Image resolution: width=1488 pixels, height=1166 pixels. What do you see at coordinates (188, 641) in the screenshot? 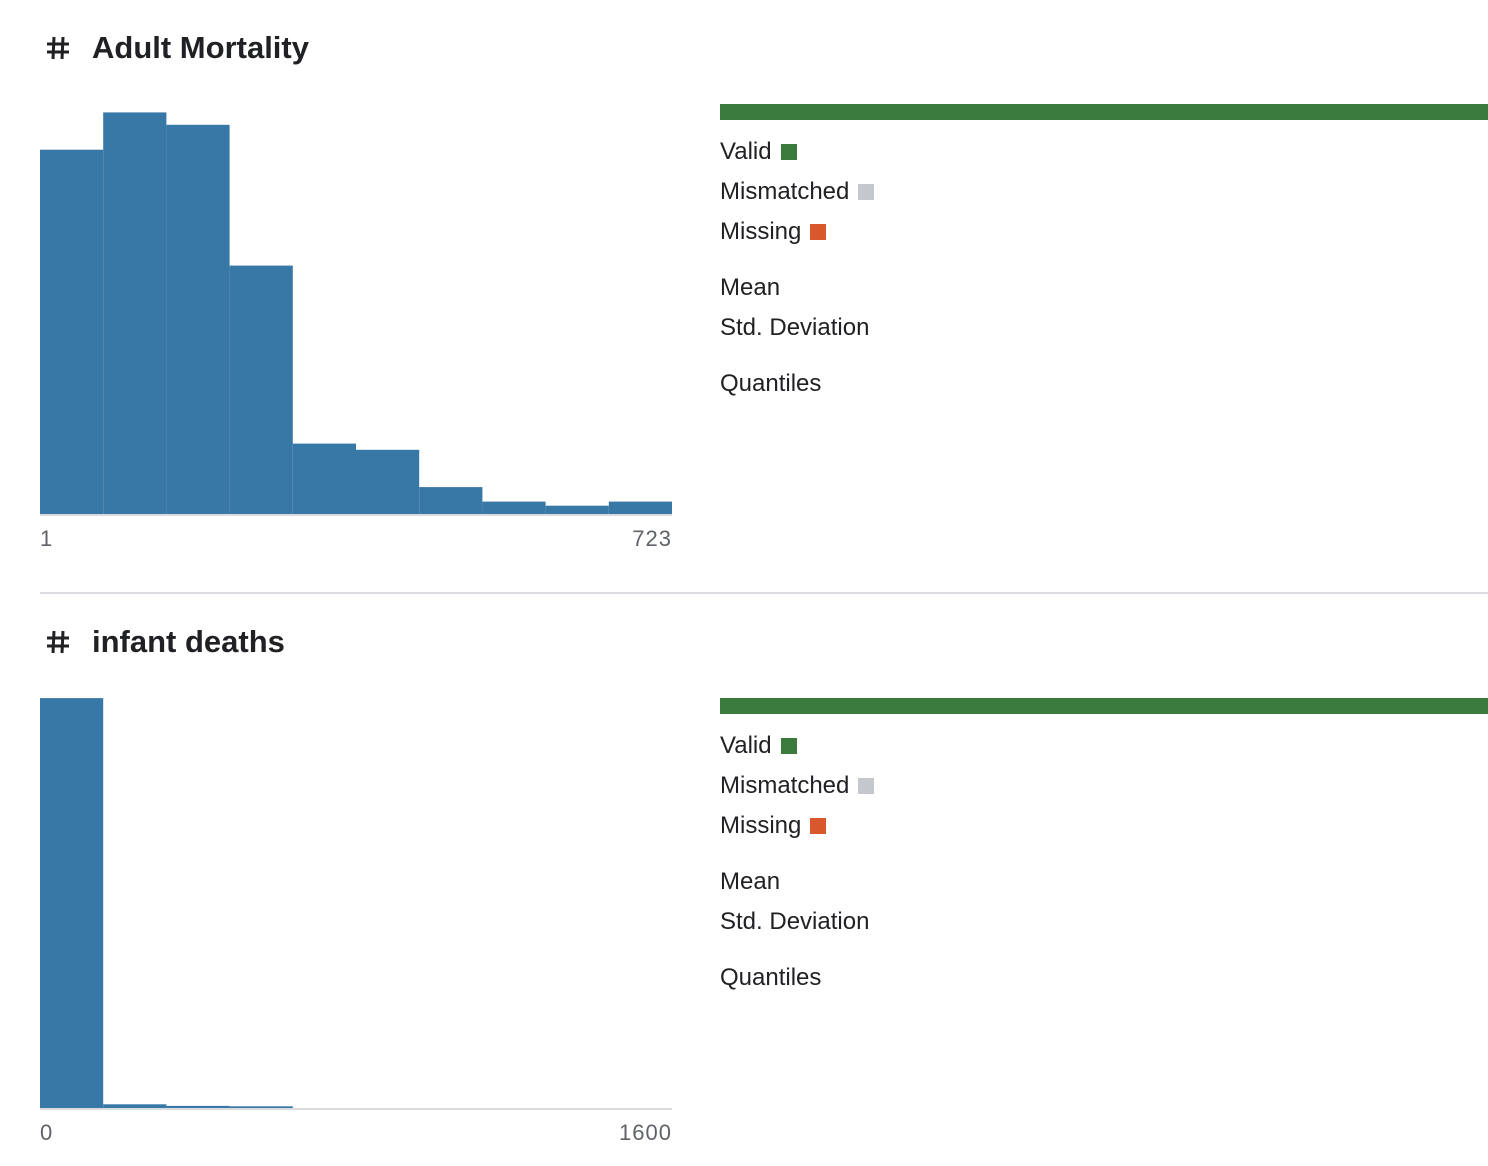
I see `column-title: infant deaths` at bounding box center [188, 641].